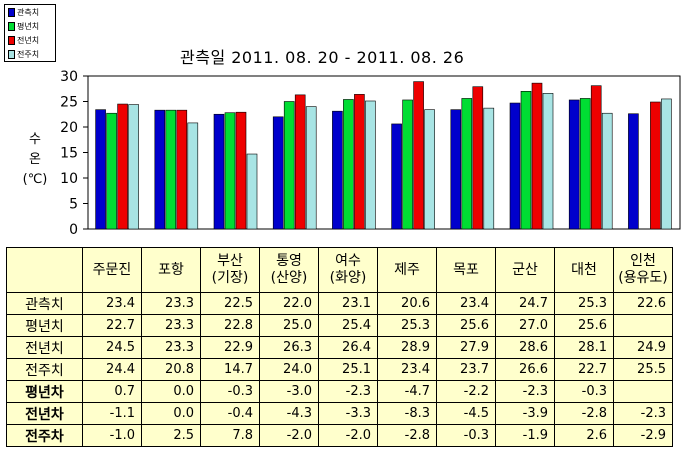  Describe the element at coordinates (466, 413) in the screenshot. I see `table-cell: -4.5` at that location.